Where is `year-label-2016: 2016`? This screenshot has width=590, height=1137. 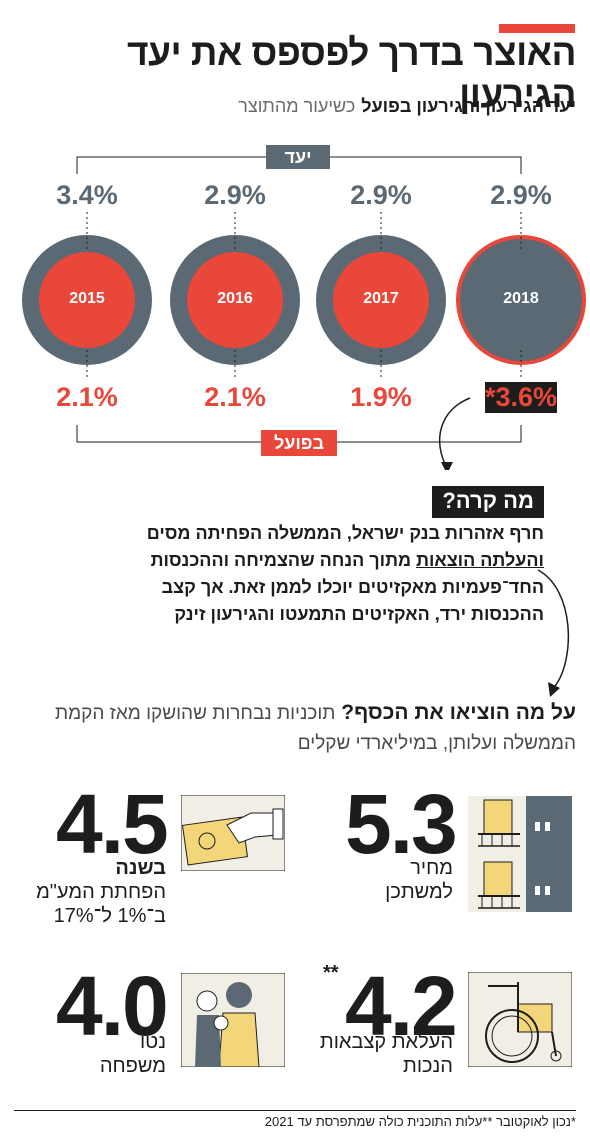 year-label-2016: 2016 is located at coordinates (235, 298).